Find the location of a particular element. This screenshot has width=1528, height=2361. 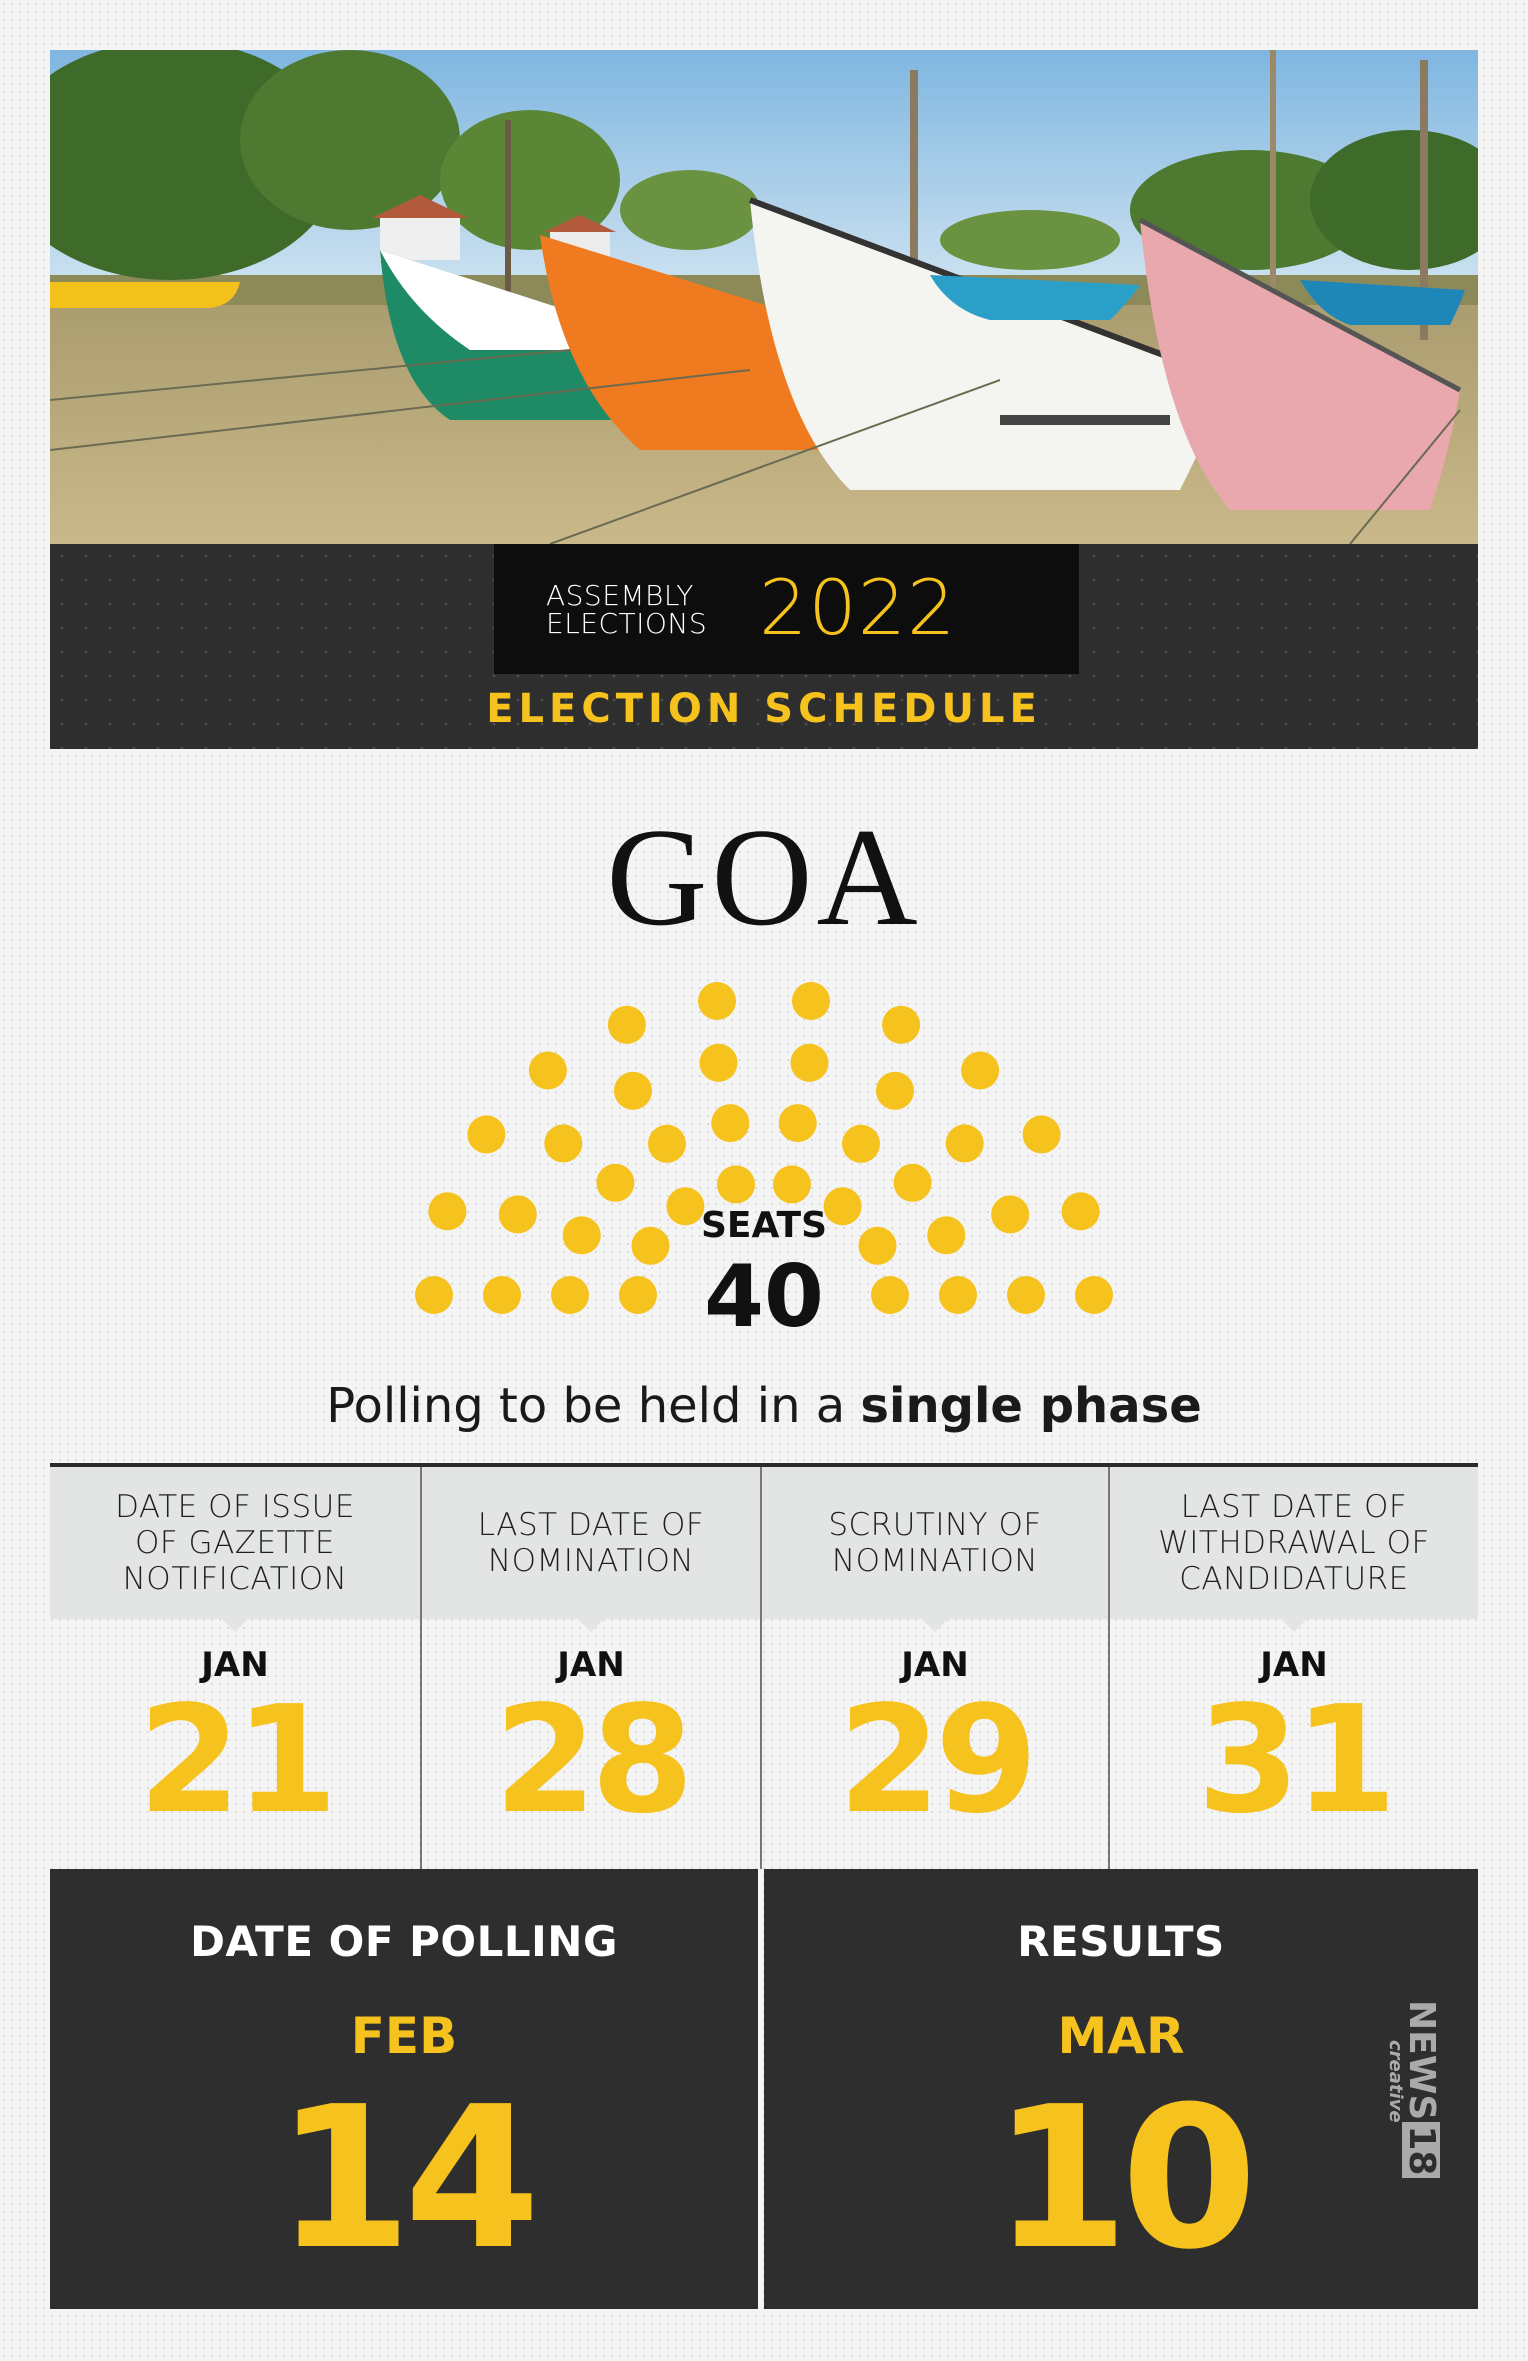

schedule-col-header: SCRUTINY OF NOMINATION is located at coordinates (935, 1543).